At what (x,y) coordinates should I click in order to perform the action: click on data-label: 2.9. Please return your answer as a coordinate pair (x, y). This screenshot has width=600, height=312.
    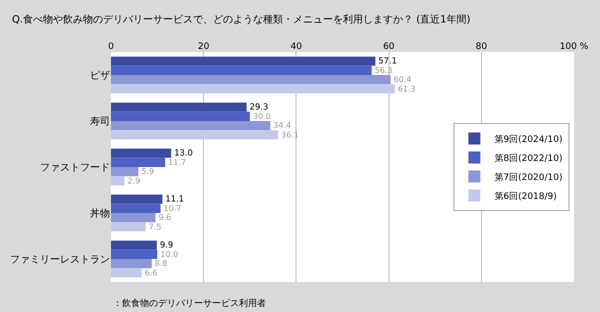
    Looking at the image, I should click on (133, 181).